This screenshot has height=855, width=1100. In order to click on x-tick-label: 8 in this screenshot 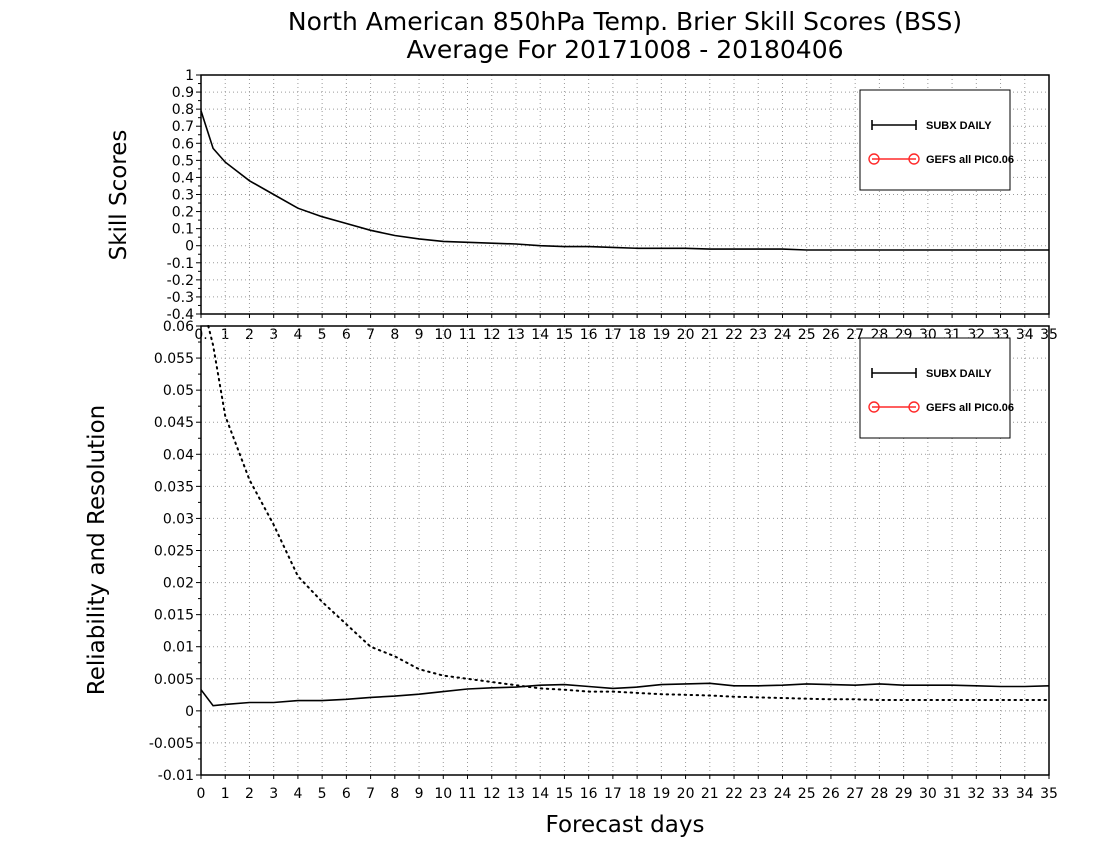, I will do `click(394, 794)`.